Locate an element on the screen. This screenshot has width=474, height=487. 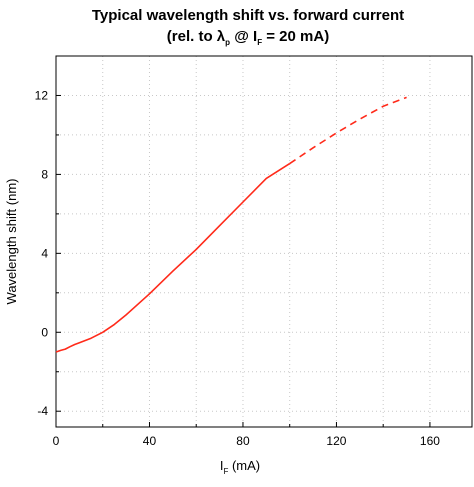
x-axis-label-main: I is located at coordinates (222, 465).